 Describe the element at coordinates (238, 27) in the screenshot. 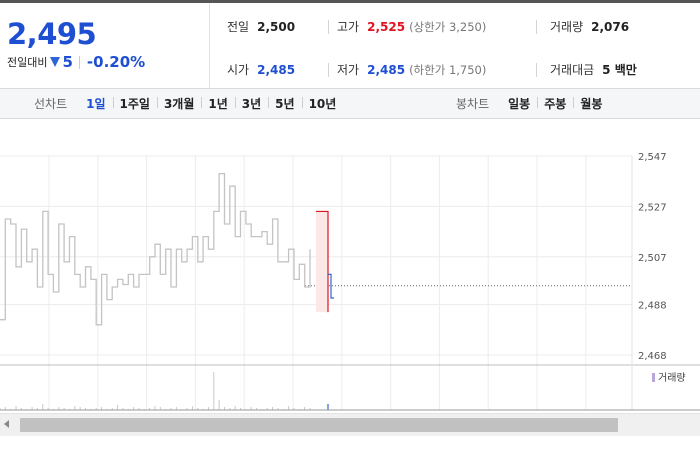

I see `stat-label: 전일` at that location.